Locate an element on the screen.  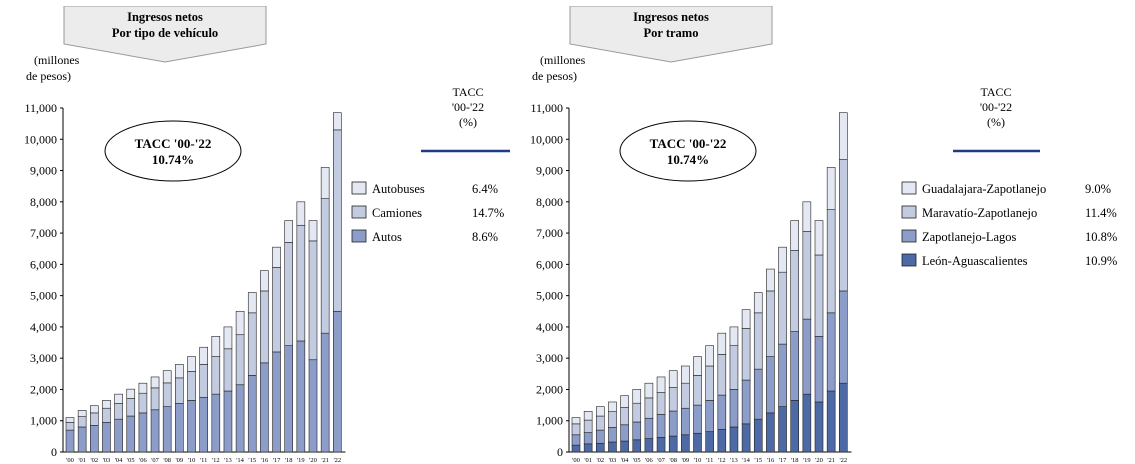
tacc-ellipse-value: 10.74% is located at coordinates (173, 159).